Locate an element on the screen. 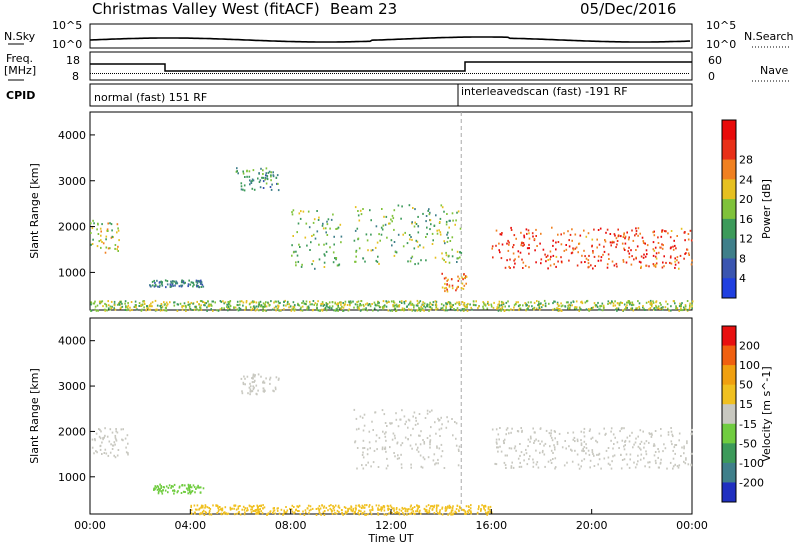 This screenshot has width=800, height=558. colorbar-label: Power [dB] is located at coordinates (766, 209).